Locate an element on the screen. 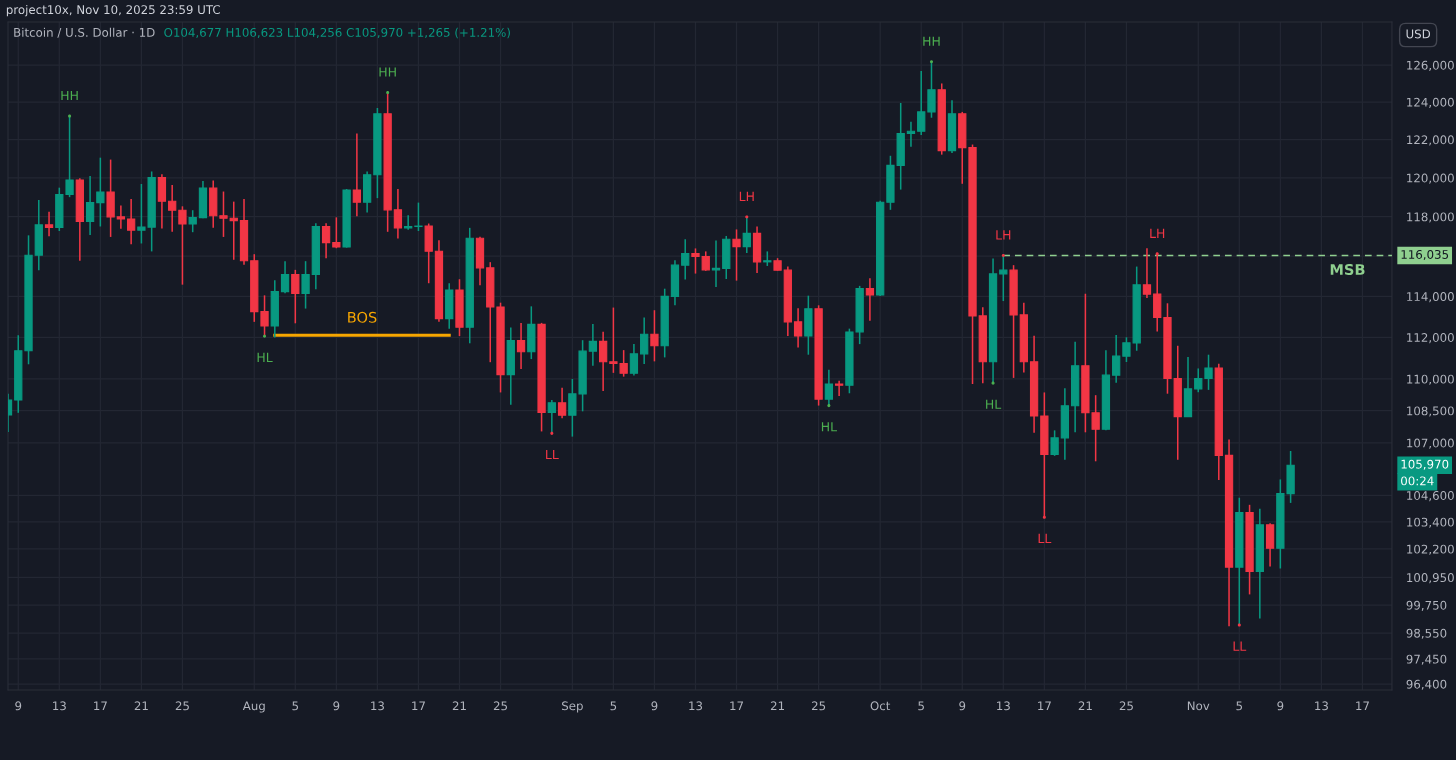 The image size is (1456, 760). y-tick-label: 99,750 is located at coordinates (1426, 605).